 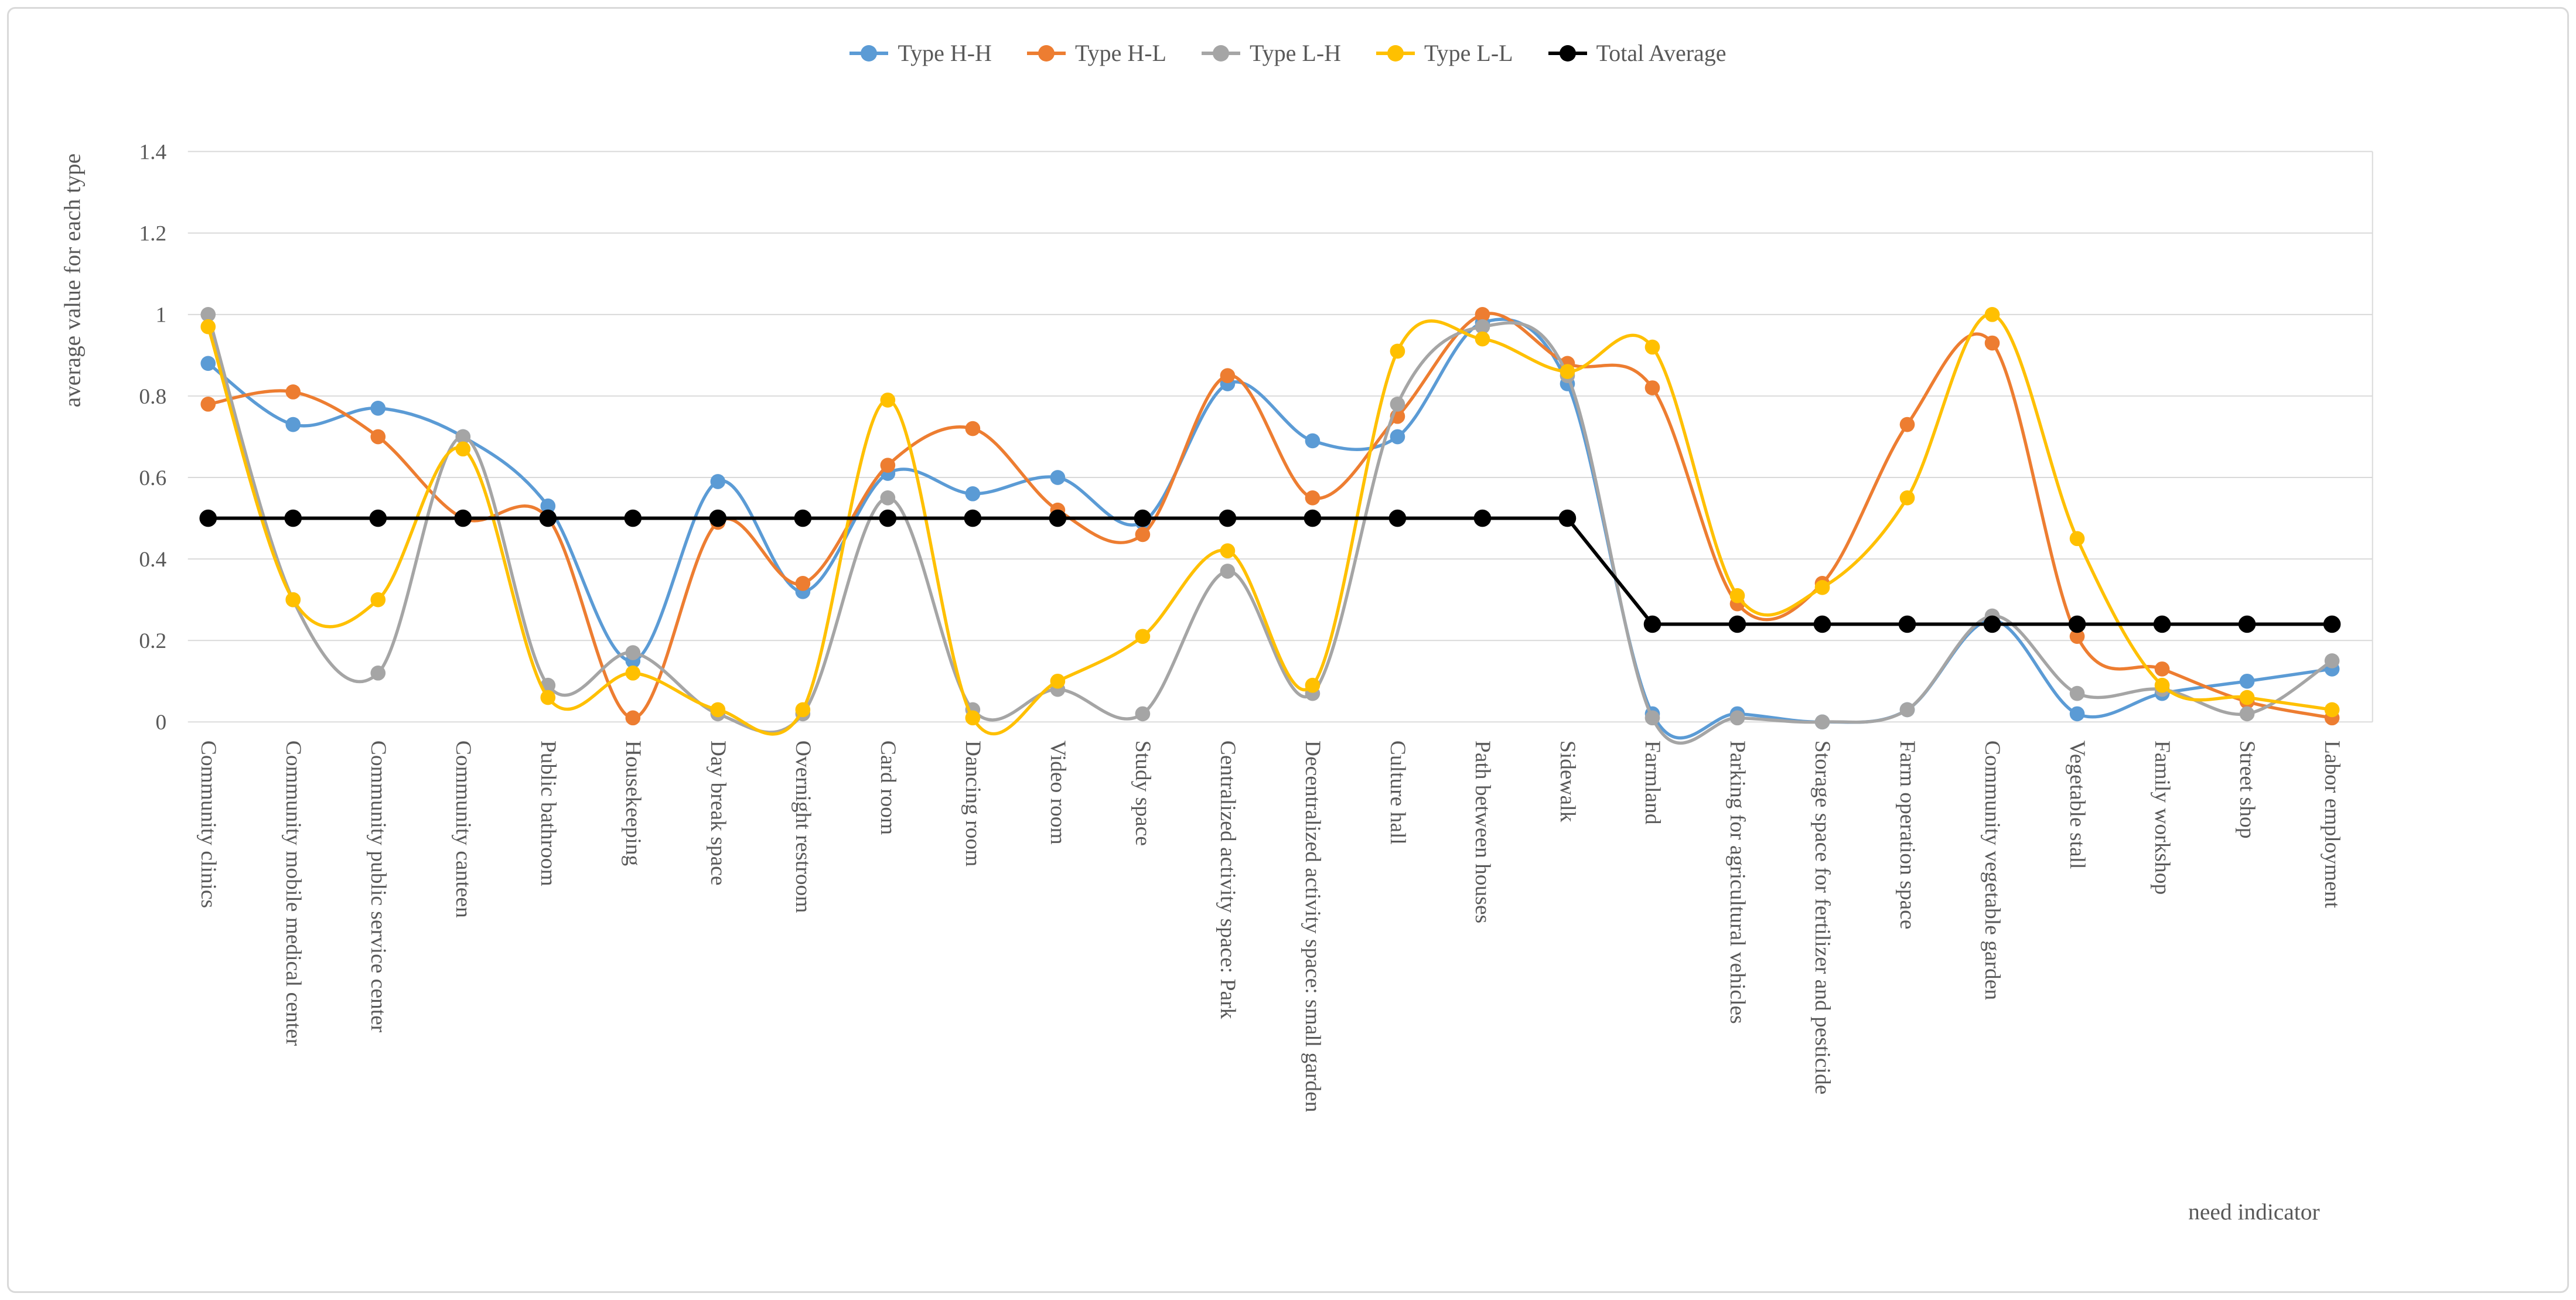 I want to click on category-label-overnight-restroom: Overnight restroom, so click(x=803, y=827).